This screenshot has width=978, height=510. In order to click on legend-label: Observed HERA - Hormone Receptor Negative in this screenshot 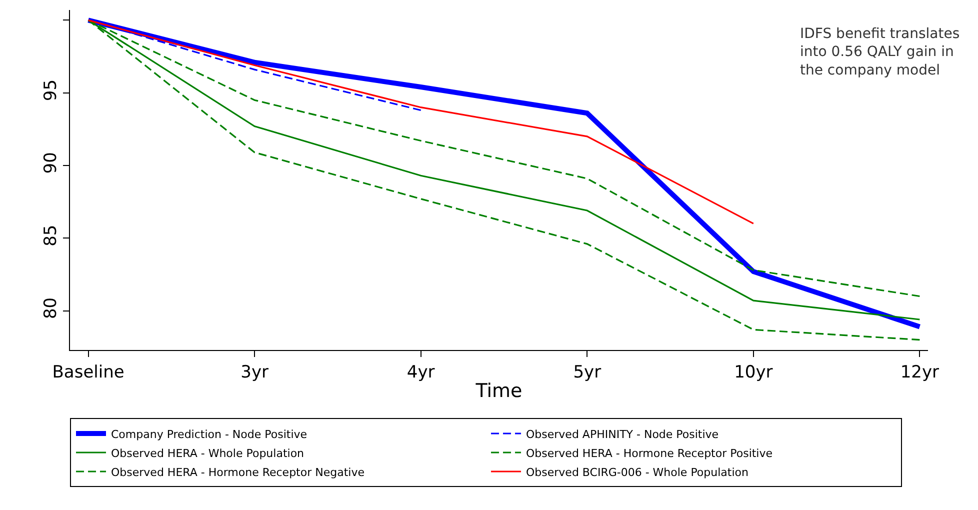, I will do `click(238, 472)`.